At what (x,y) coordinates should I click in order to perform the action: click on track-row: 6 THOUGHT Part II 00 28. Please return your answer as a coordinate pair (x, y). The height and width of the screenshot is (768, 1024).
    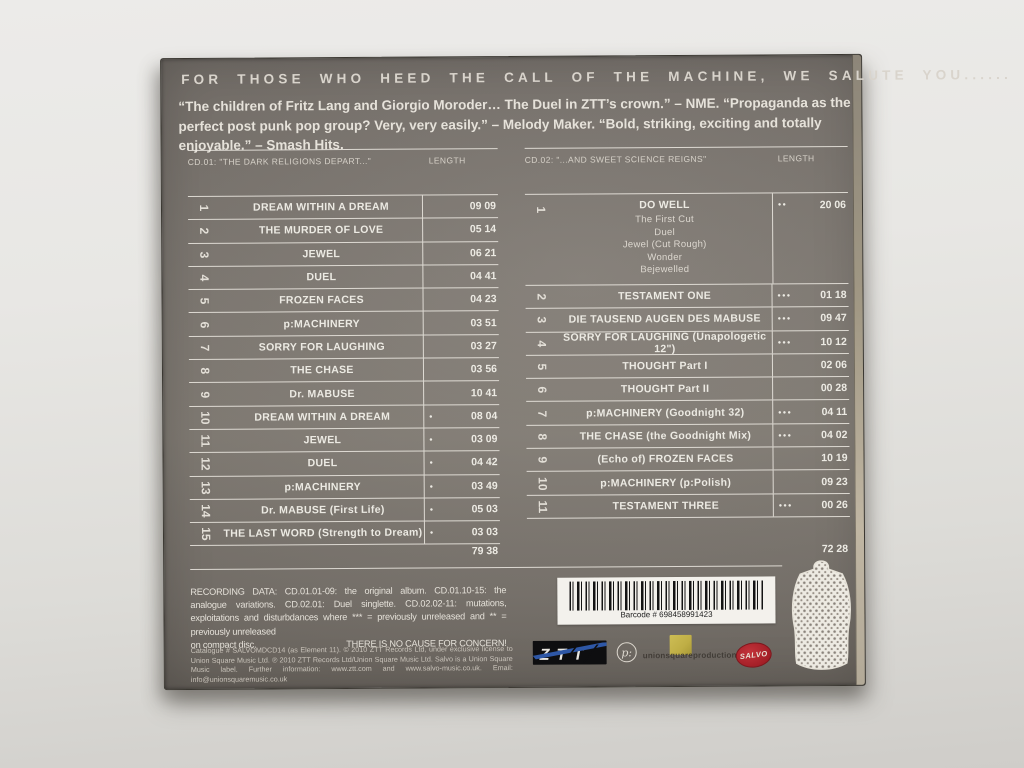
    Looking at the image, I should click on (688, 389).